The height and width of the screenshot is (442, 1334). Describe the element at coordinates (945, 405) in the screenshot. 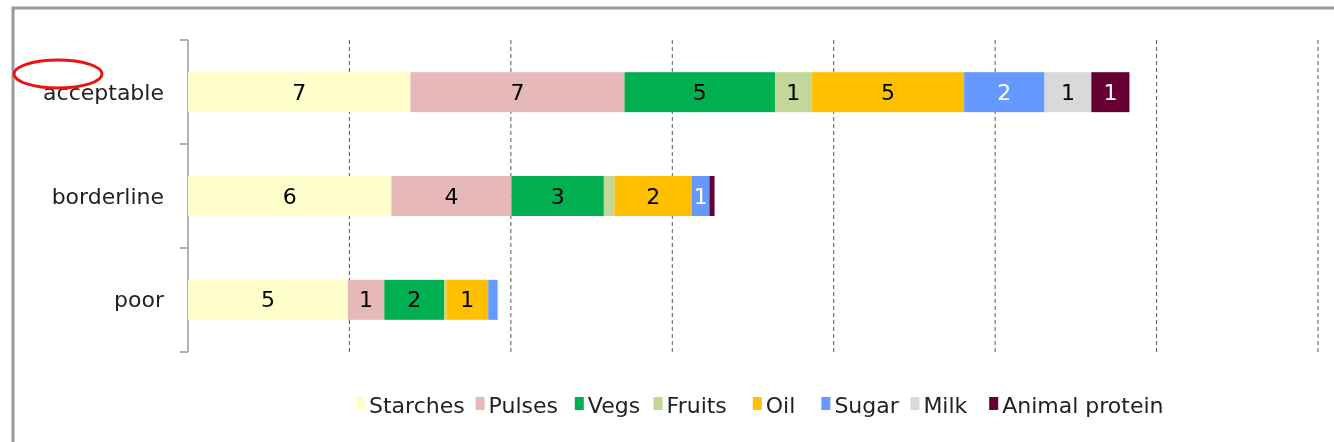

I see `legend-label: Milk` at that location.